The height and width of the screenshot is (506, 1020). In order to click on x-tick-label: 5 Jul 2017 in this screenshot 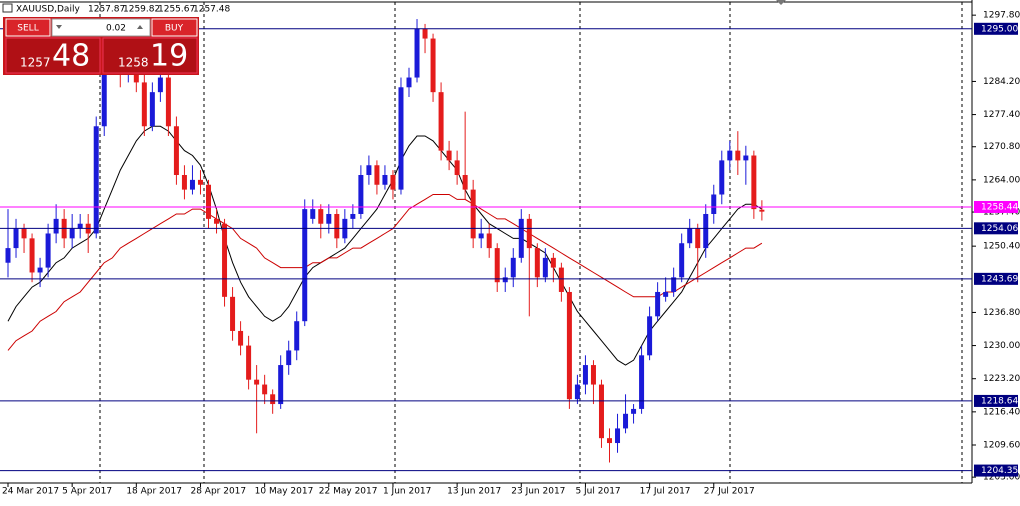, I will do `click(597, 492)`.